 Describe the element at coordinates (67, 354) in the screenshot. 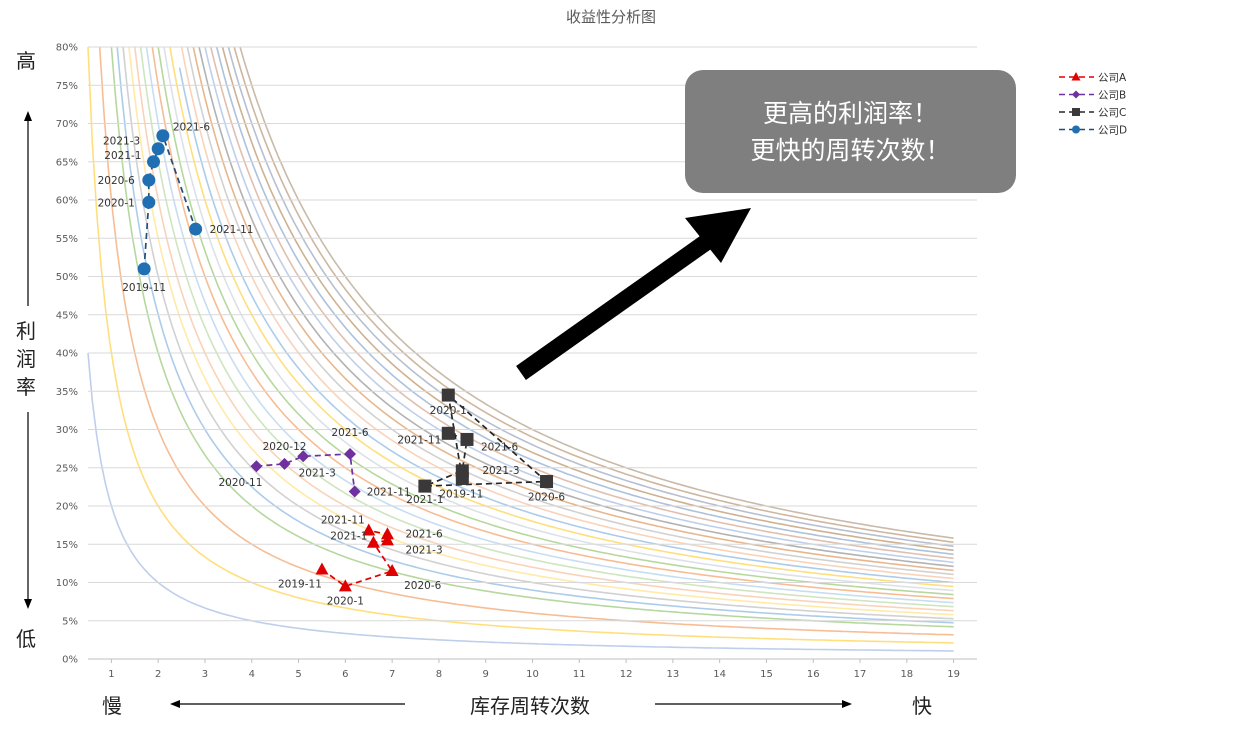

I see `y-tick-label: 40%` at that location.